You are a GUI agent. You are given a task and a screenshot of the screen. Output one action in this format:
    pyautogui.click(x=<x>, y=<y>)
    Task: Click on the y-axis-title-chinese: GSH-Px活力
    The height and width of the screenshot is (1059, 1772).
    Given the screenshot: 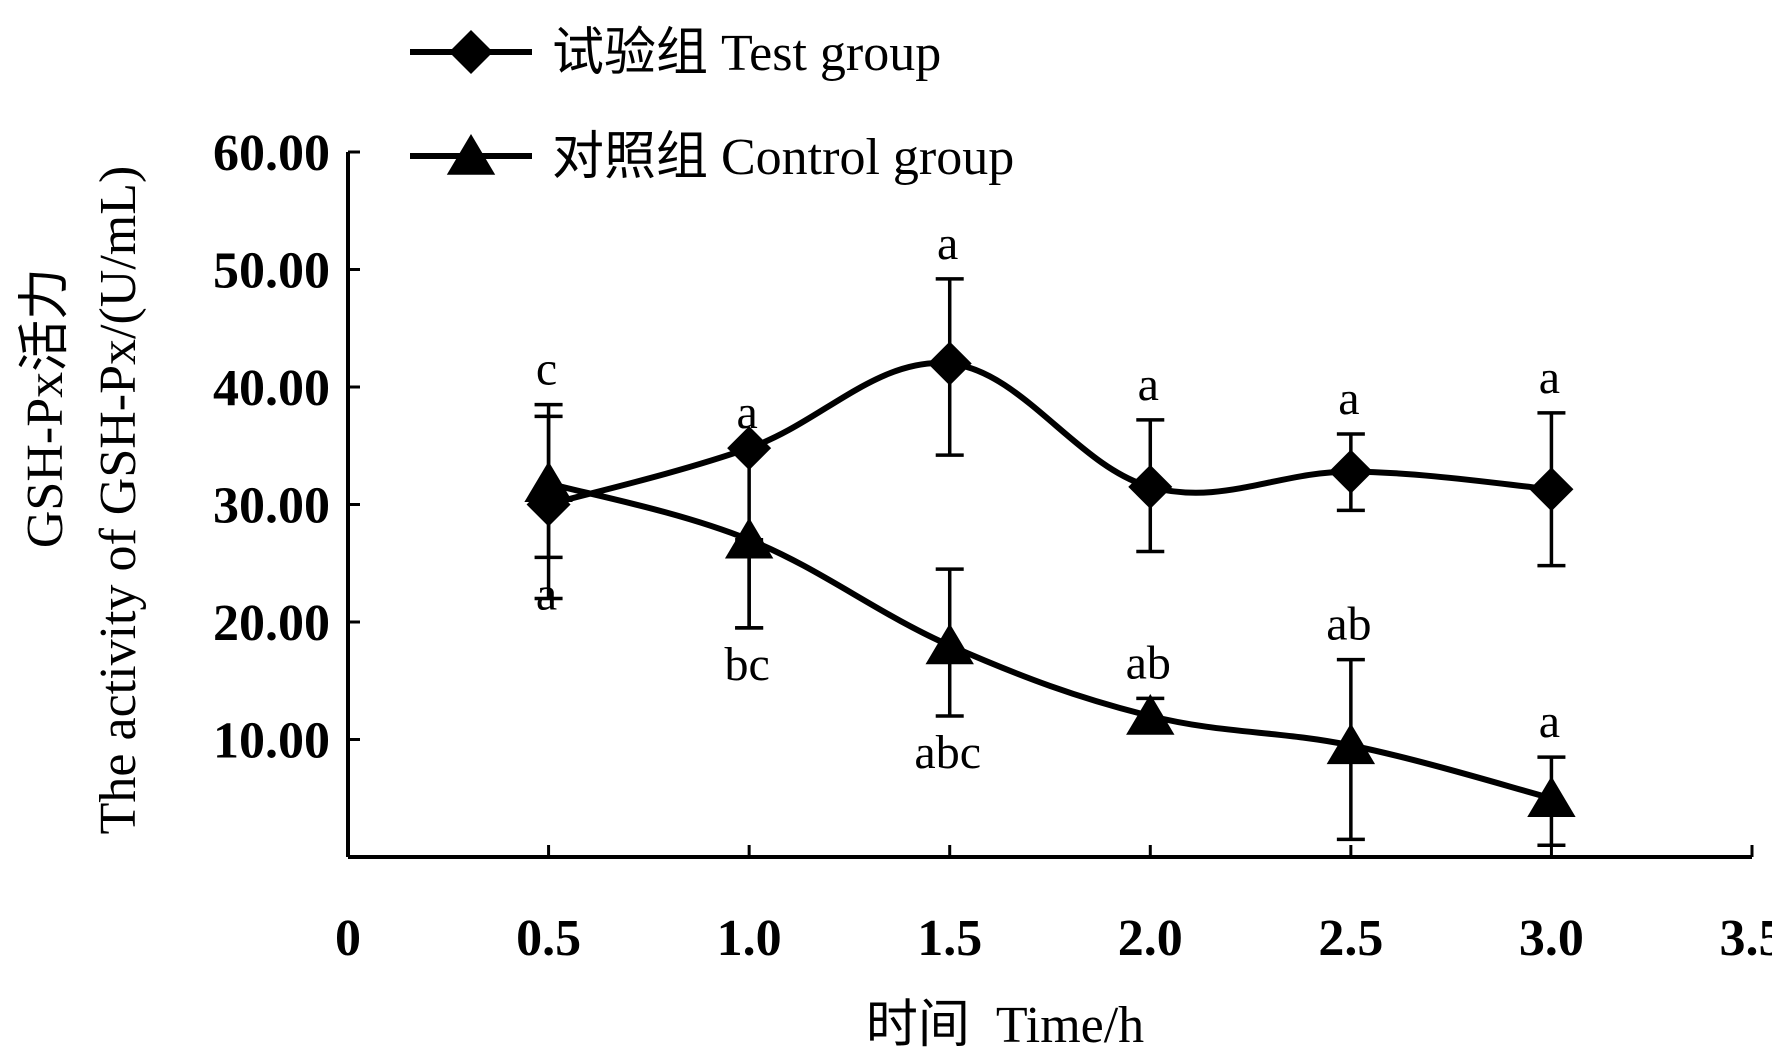 What is the action you would take?
    pyautogui.click(x=45, y=408)
    